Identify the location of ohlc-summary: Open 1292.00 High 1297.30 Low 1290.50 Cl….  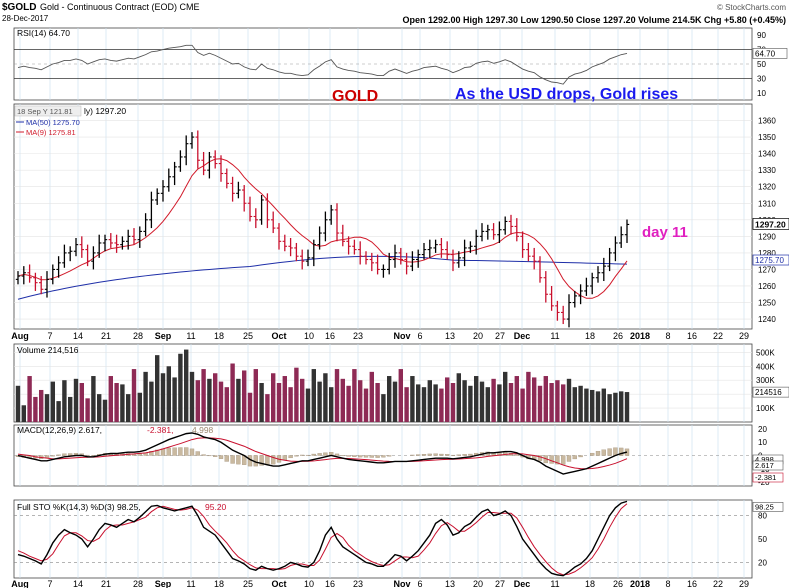
(594, 20).